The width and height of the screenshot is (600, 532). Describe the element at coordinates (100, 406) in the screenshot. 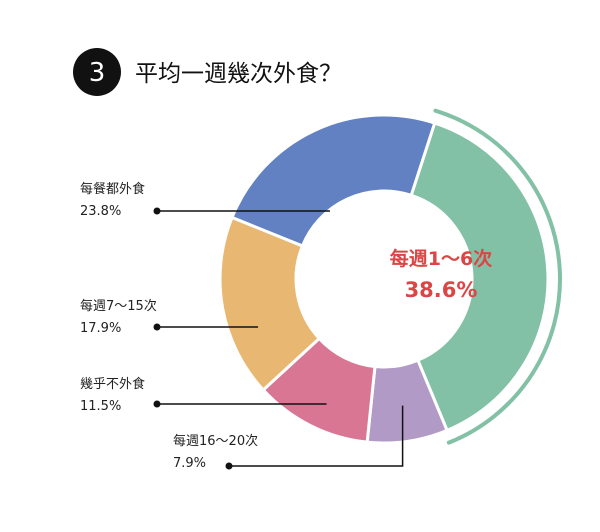

I see `label-rarely-value: 11.5%` at that location.